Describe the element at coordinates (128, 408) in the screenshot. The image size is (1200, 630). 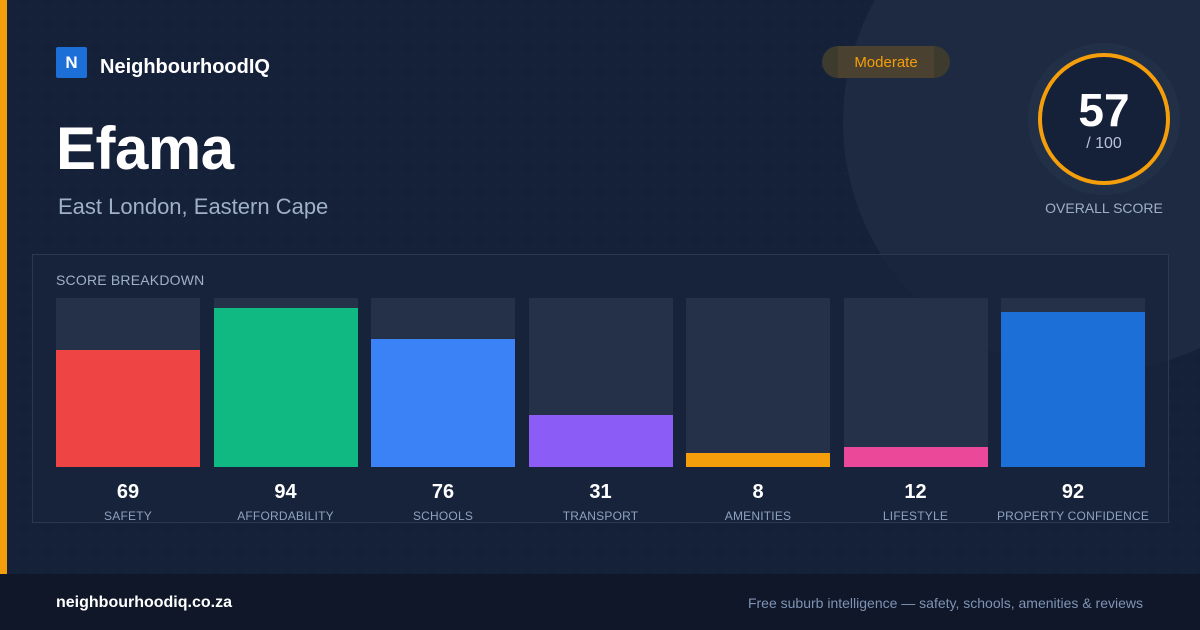
I see `bar-safety` at that location.